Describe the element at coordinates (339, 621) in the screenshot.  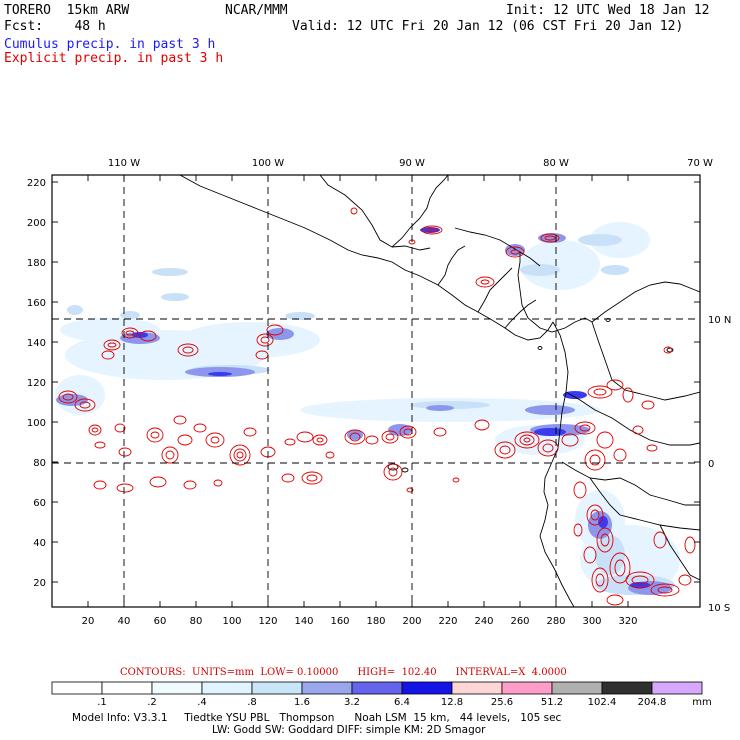
I see `x-tick-label: 160` at that location.